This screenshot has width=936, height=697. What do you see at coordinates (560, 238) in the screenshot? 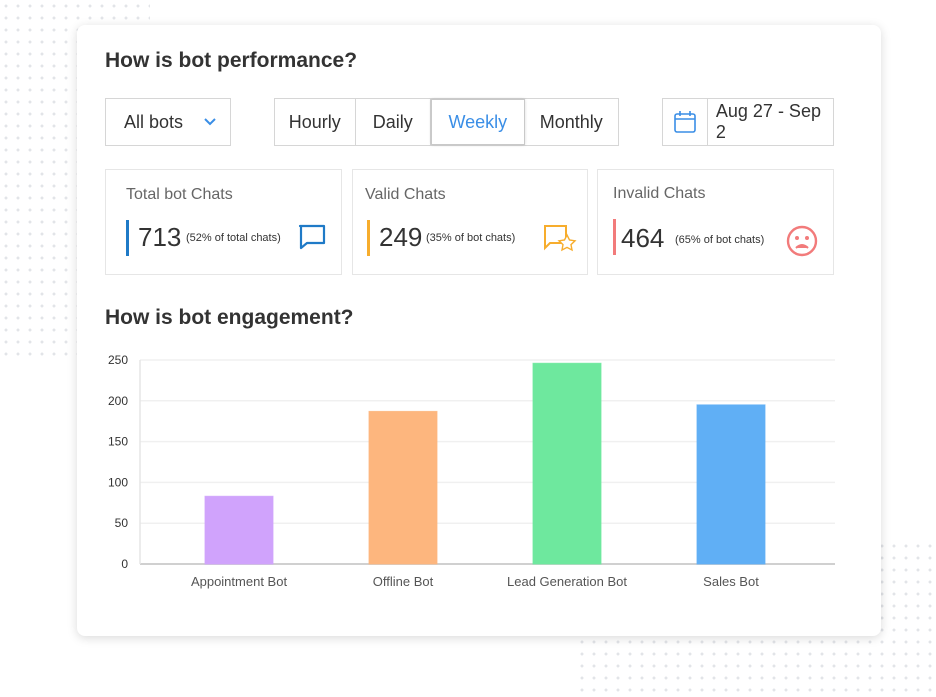
I see `chat-star-icon` at bounding box center [560, 238].